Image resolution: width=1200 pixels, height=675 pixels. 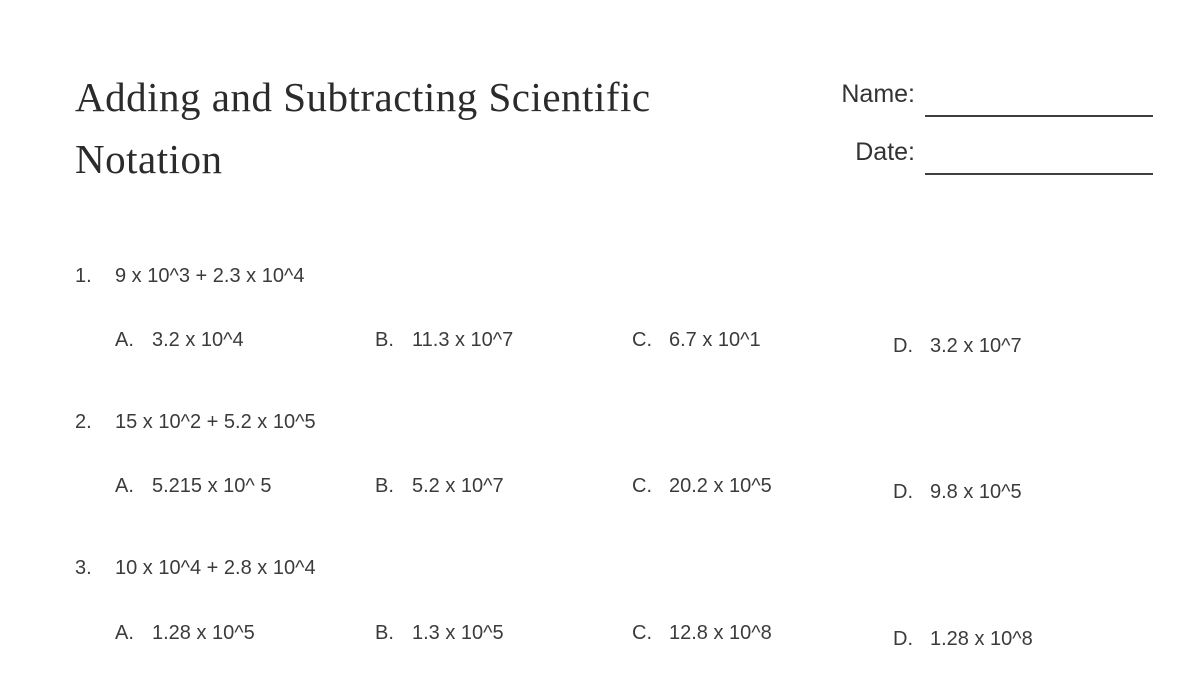 I want to click on question-2-option-b: B. 5.2 x 10^7, so click(x=439, y=486).